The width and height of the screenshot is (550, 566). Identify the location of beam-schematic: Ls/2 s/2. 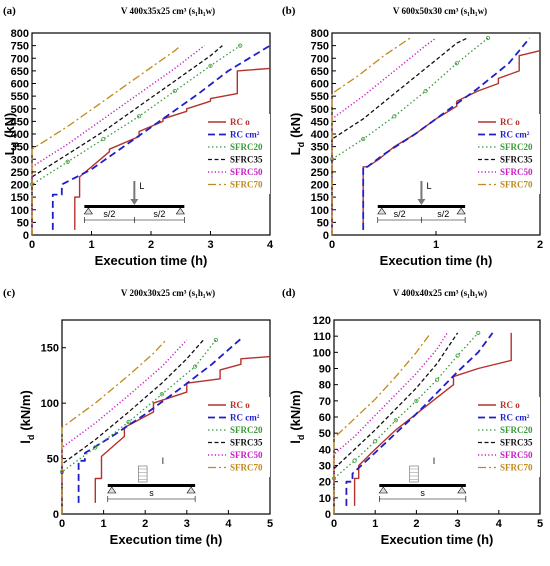
(134, 202).